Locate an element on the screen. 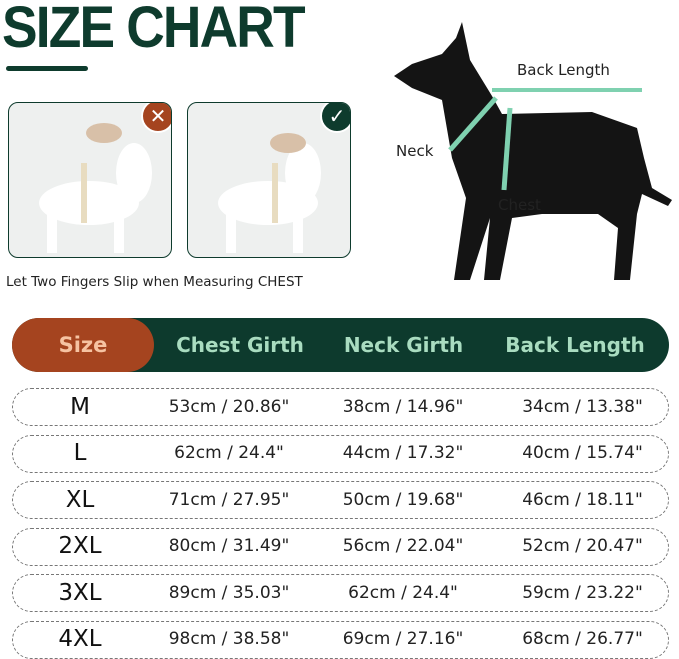  cell-neck-girth: 38cm / 14.96" is located at coordinates (403, 406).